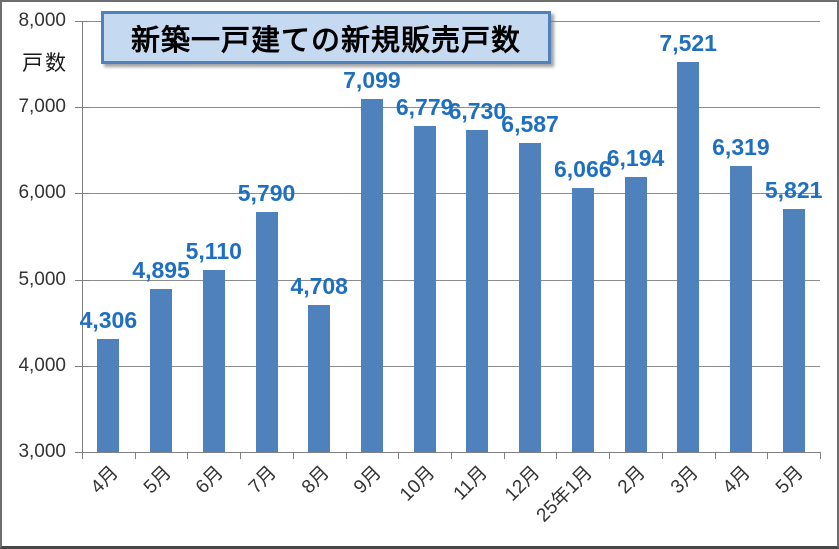 This screenshot has height=549, width=839. Describe the element at coordinates (42, 193) in the screenshot. I see `y-axis-label: 6,000` at that location.